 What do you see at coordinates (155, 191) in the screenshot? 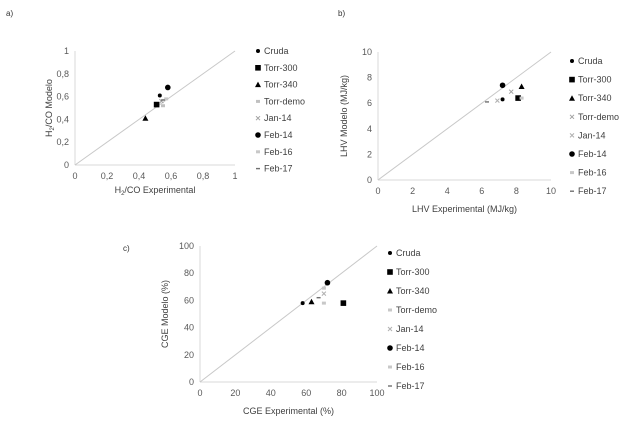
I see `x-axis-label: H2/CO Experimental` at bounding box center [155, 191].